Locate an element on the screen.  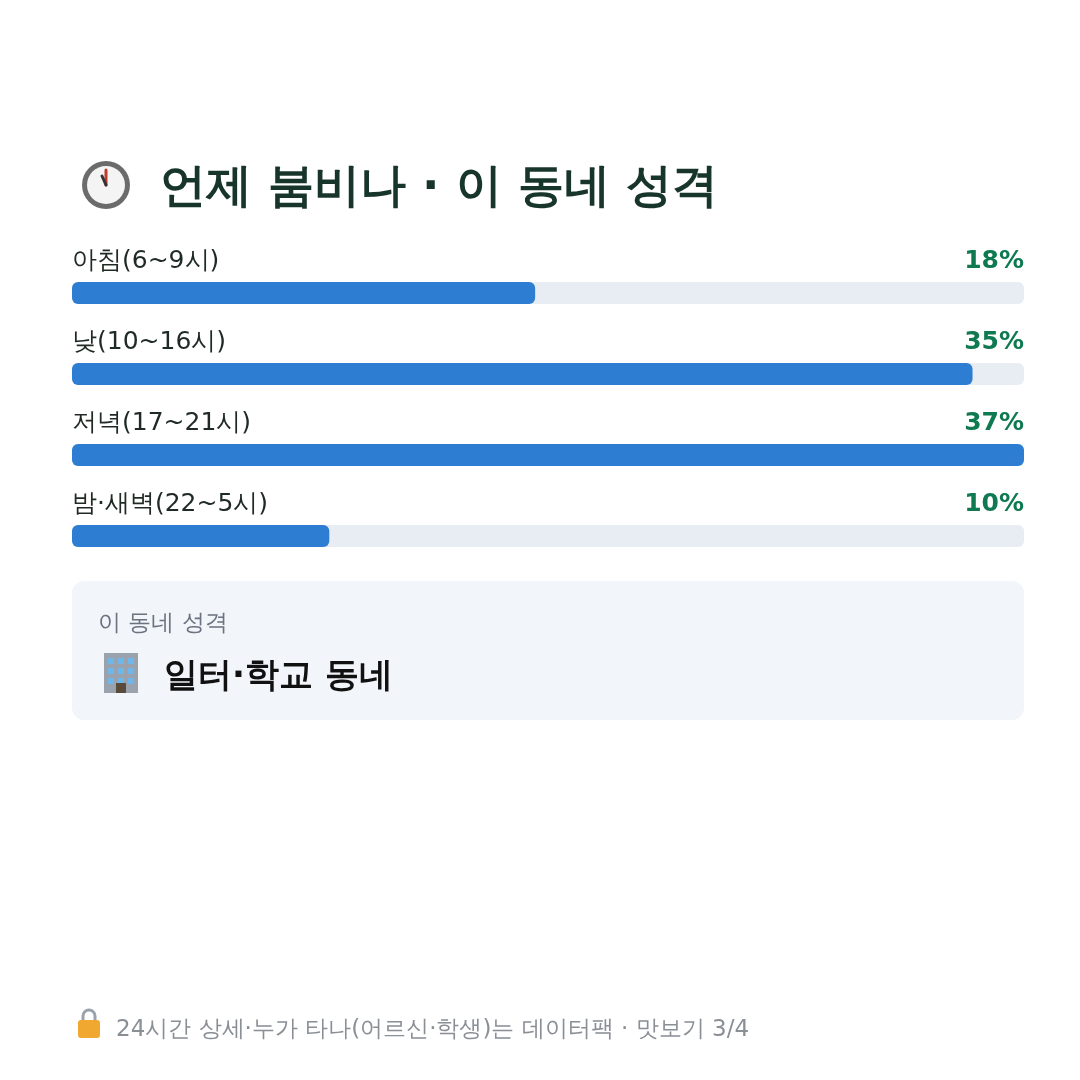
data-label: 18% is located at coordinates (994, 259).